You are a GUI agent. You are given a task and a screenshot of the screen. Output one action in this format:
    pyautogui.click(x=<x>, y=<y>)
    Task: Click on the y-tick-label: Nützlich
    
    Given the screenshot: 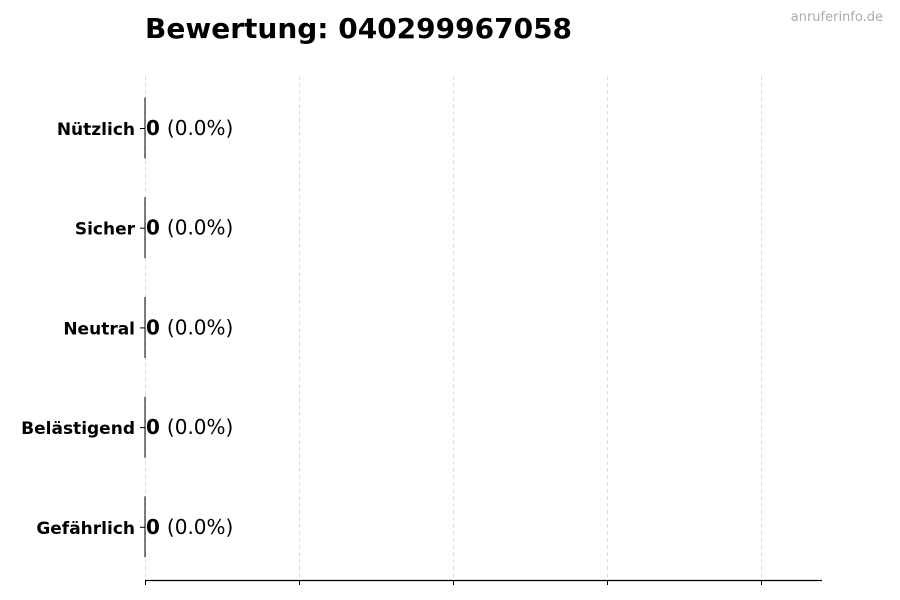 What is the action you would take?
    pyautogui.click(x=96, y=130)
    